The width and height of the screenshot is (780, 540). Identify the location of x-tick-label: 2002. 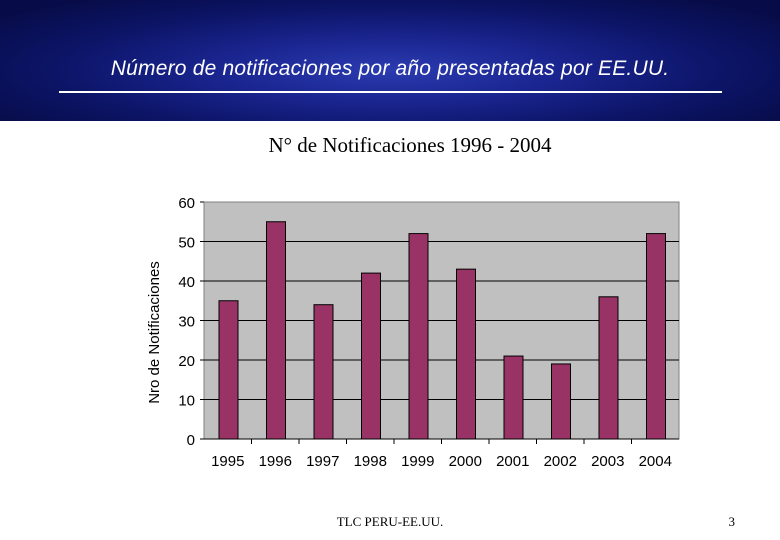
(560, 461).